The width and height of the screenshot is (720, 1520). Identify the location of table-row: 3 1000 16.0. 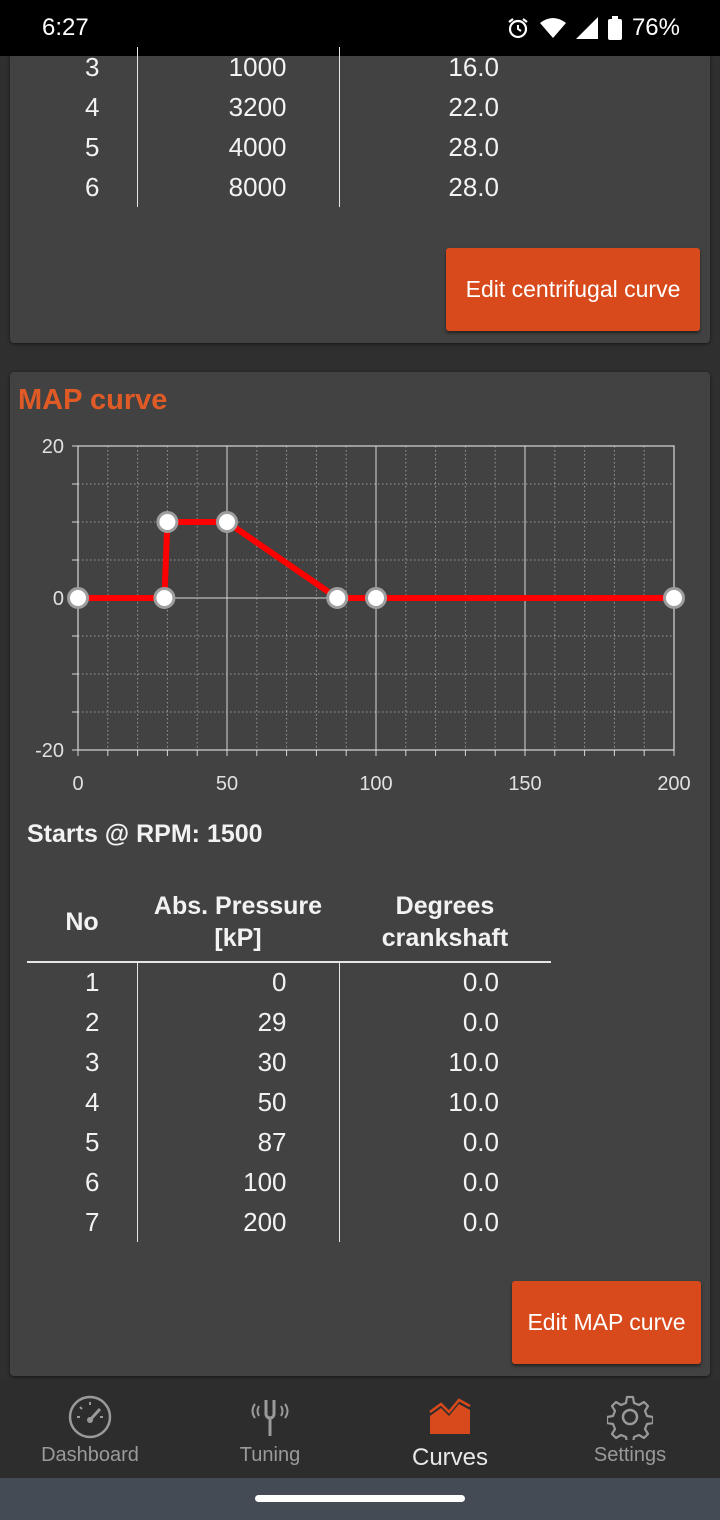
(289, 67).